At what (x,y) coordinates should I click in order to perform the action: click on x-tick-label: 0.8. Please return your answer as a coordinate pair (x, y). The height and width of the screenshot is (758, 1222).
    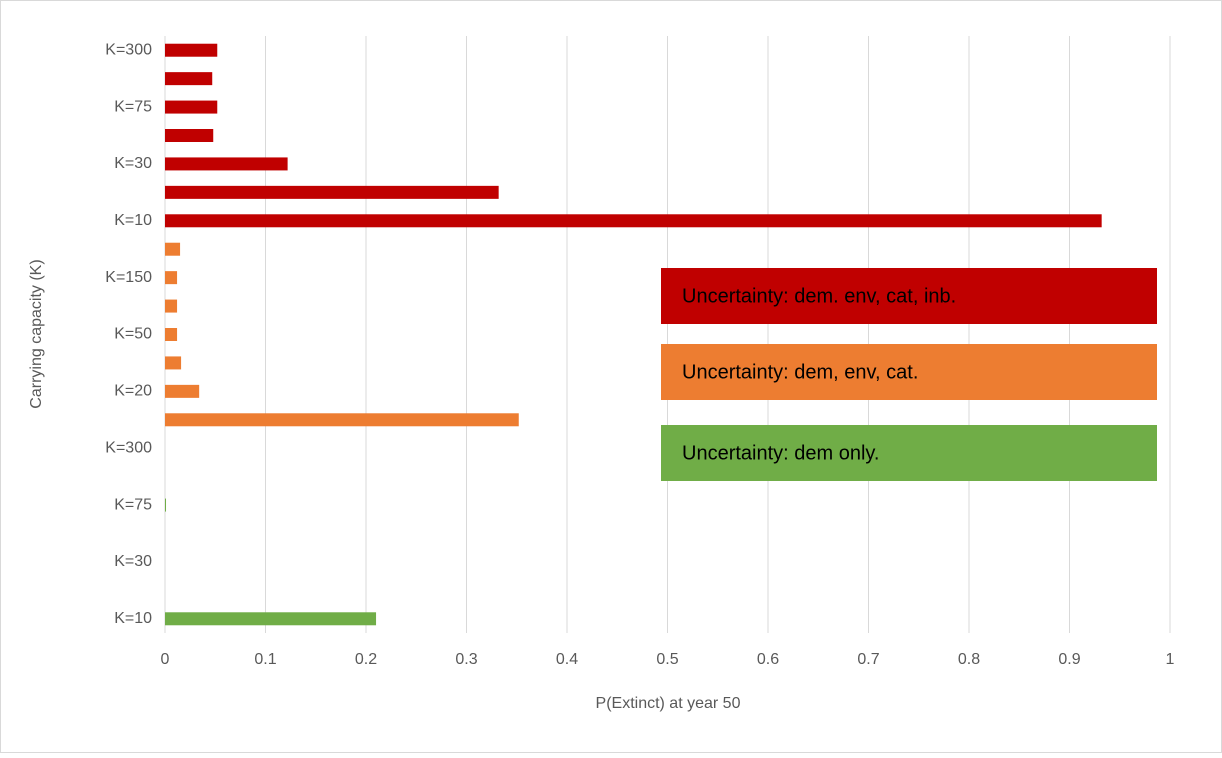
    Looking at the image, I should click on (969, 659).